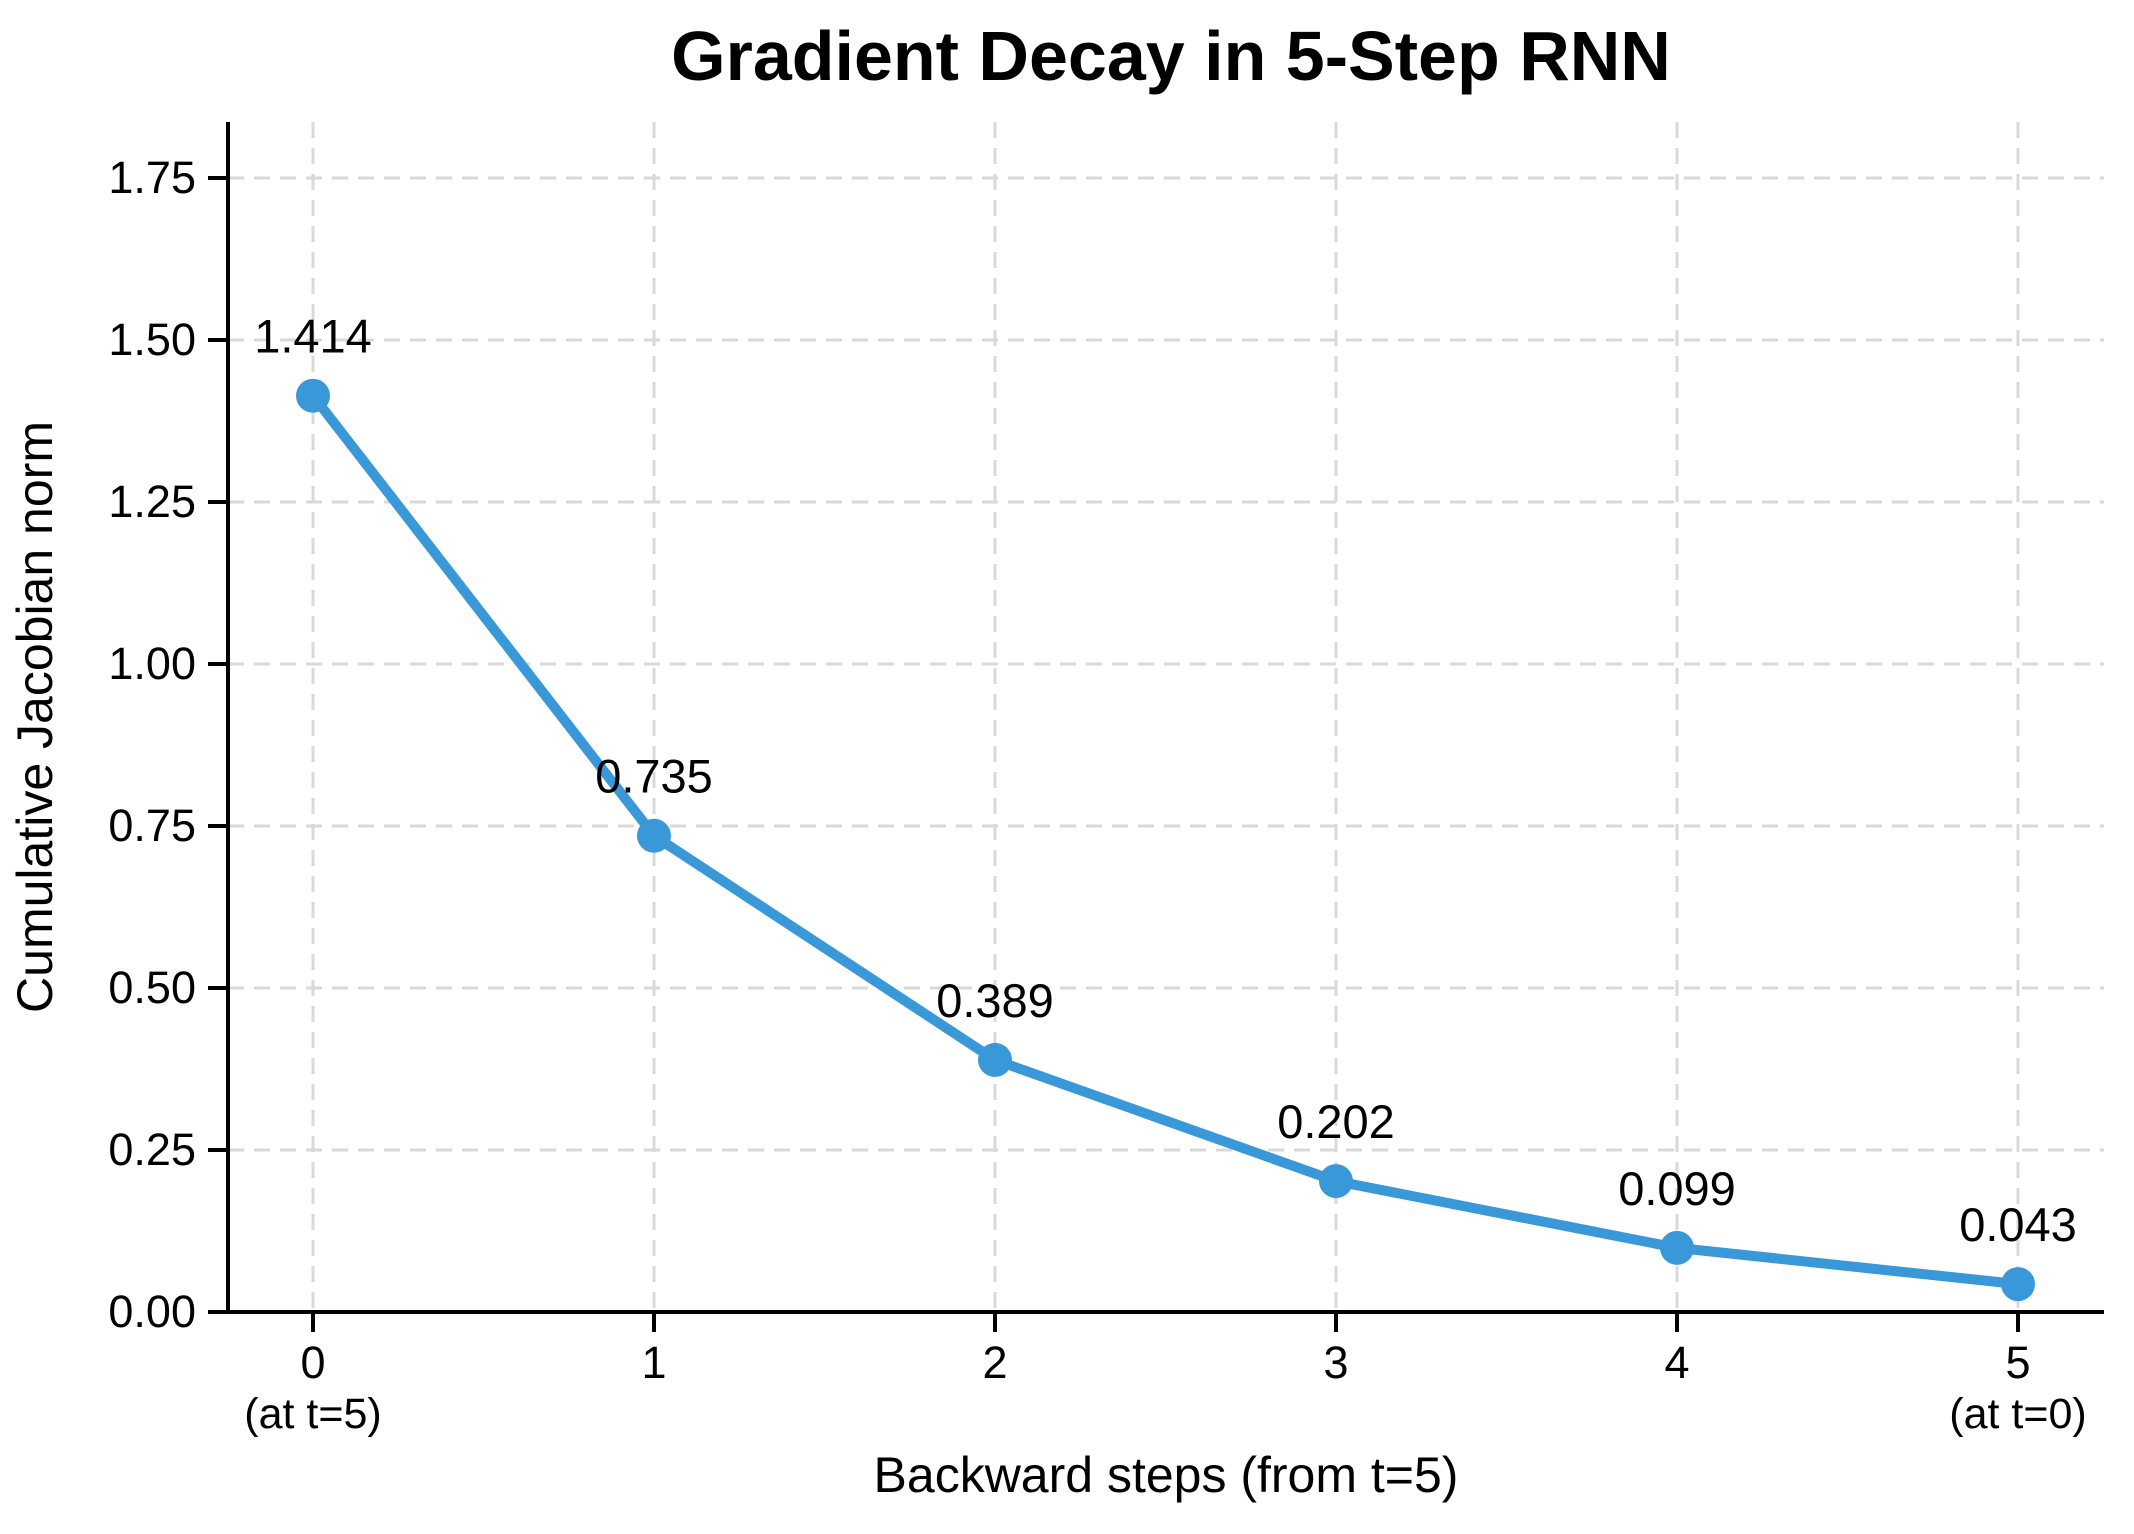  I want to click on y-tick-label: 0.00, so click(152, 1311).